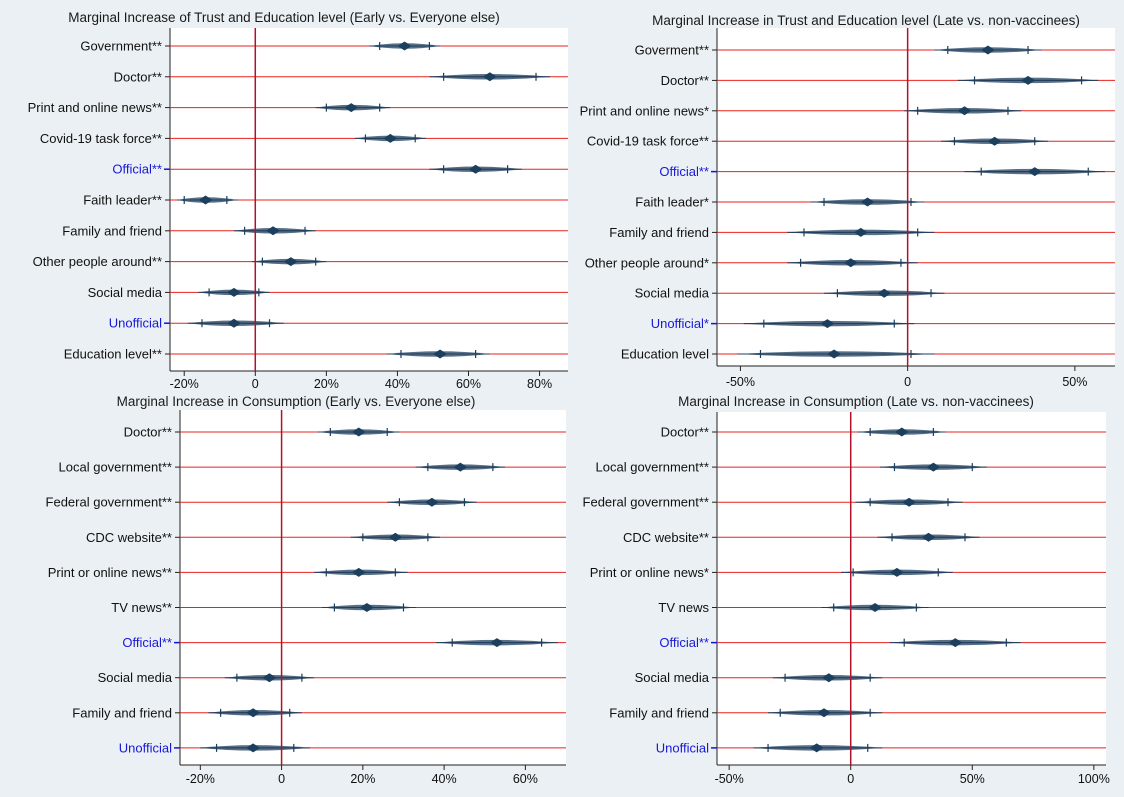 The image size is (1124, 797). Describe the element at coordinates (468, 384) in the screenshot. I see `x-tick-label: 60%` at that location.